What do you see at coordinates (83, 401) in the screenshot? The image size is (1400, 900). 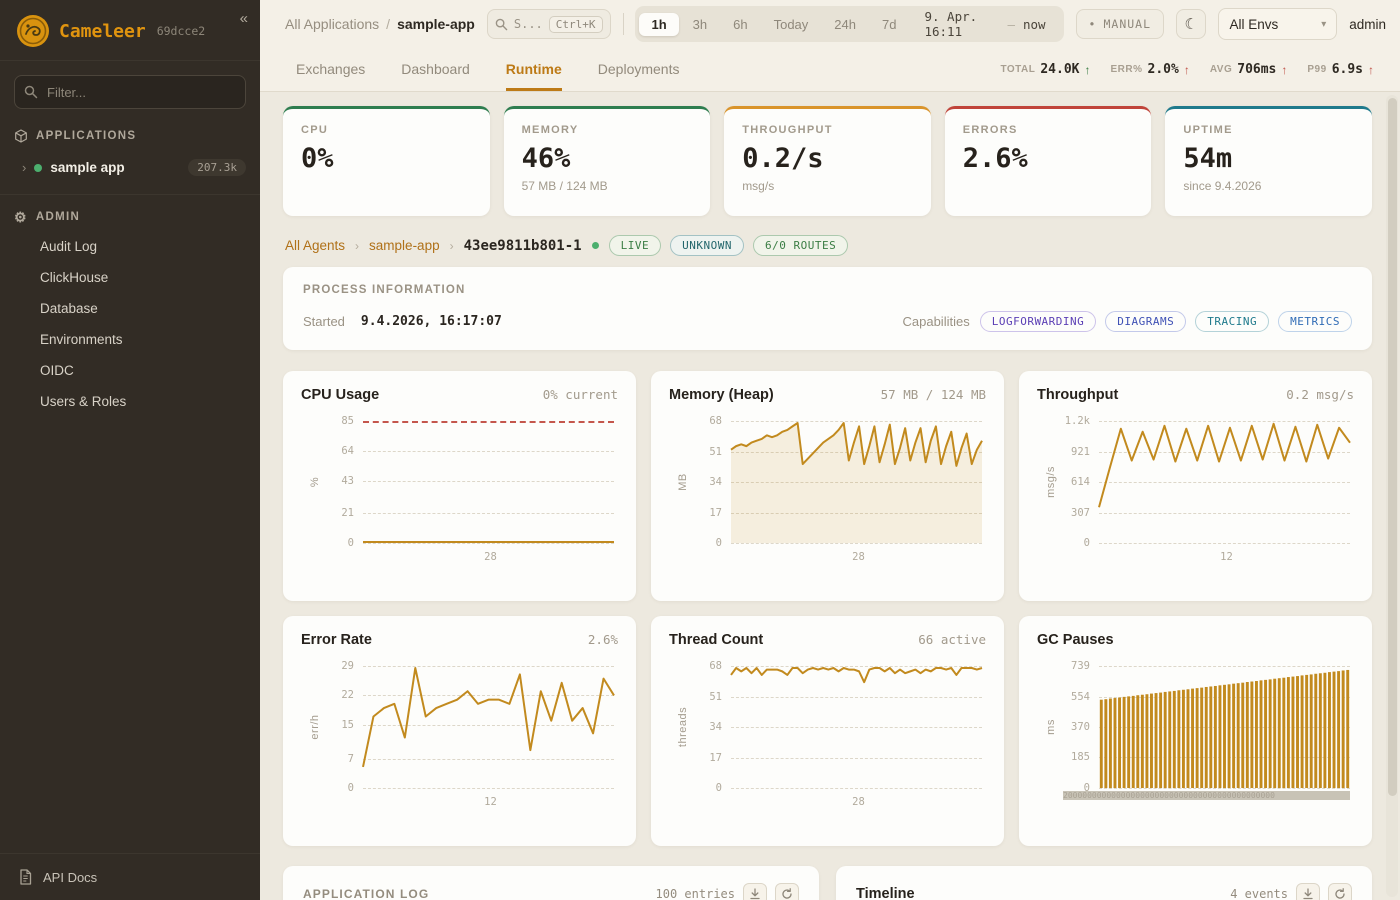 I see `sidebar-item-users-roles: Users & Roles` at bounding box center [83, 401].